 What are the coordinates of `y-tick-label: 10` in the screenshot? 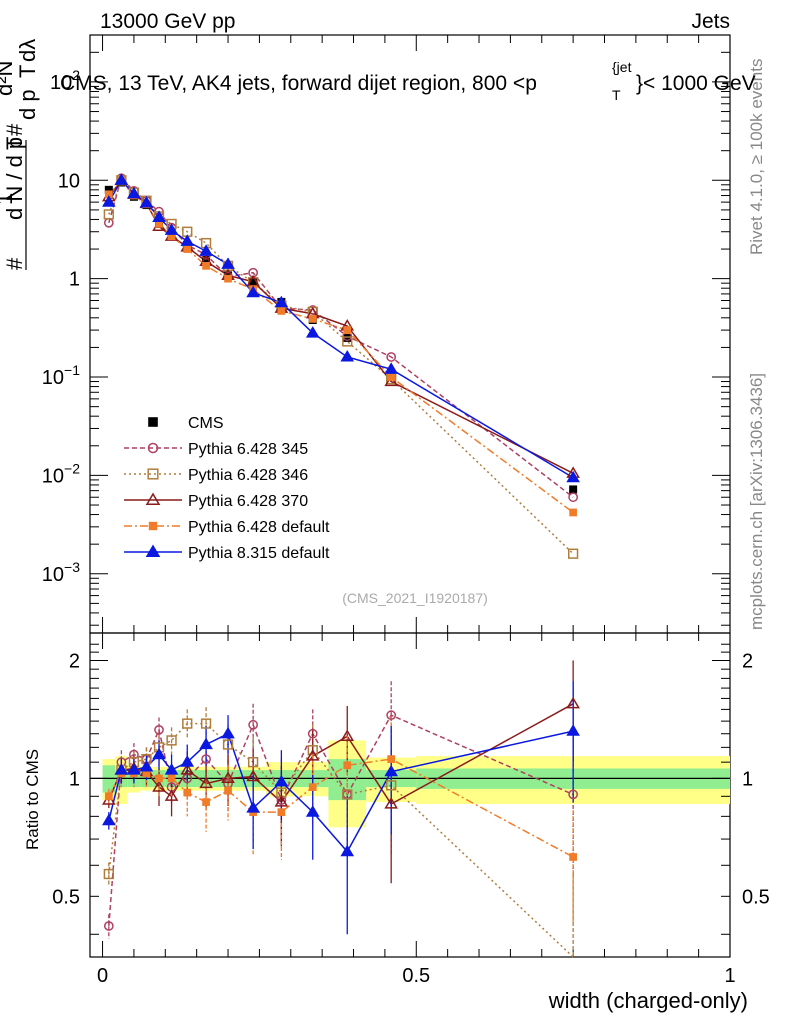 It's located at (69, 181).